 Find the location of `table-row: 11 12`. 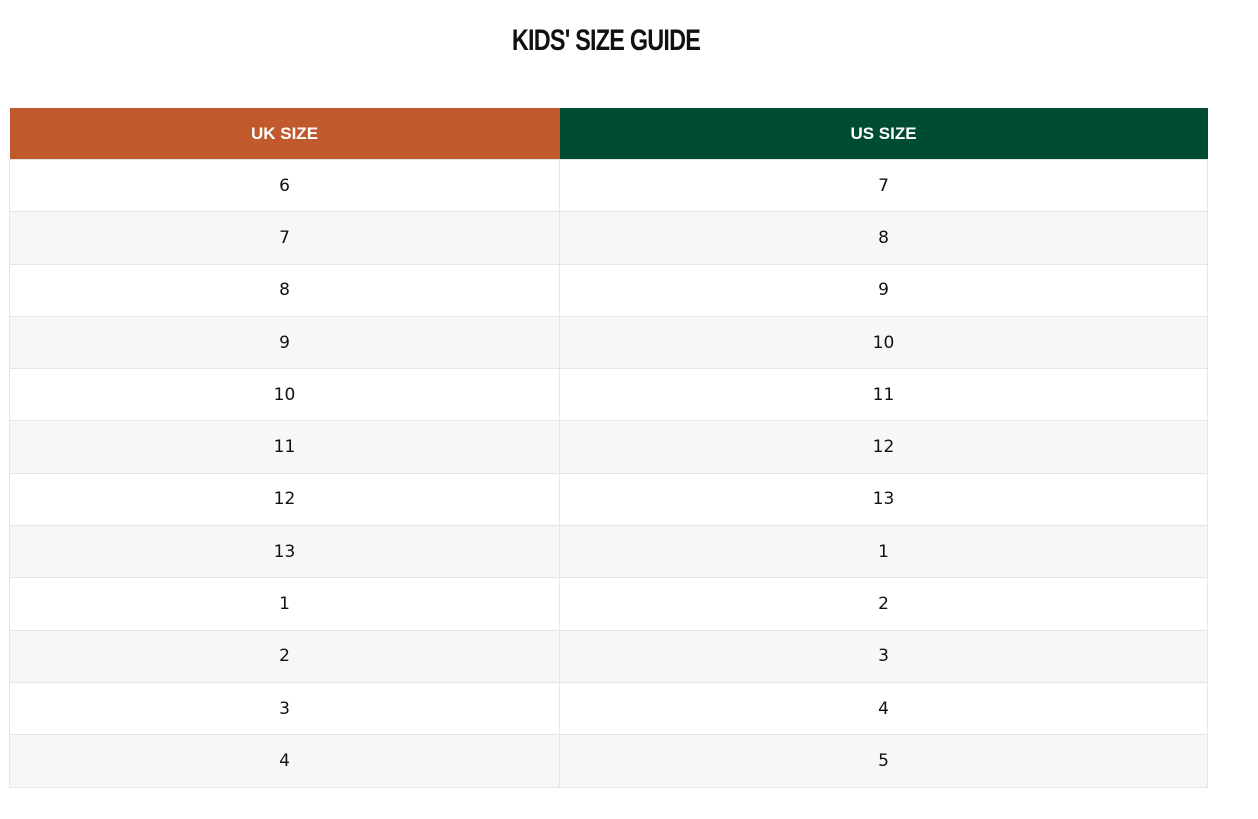

table-row: 11 12 is located at coordinates (608, 447).